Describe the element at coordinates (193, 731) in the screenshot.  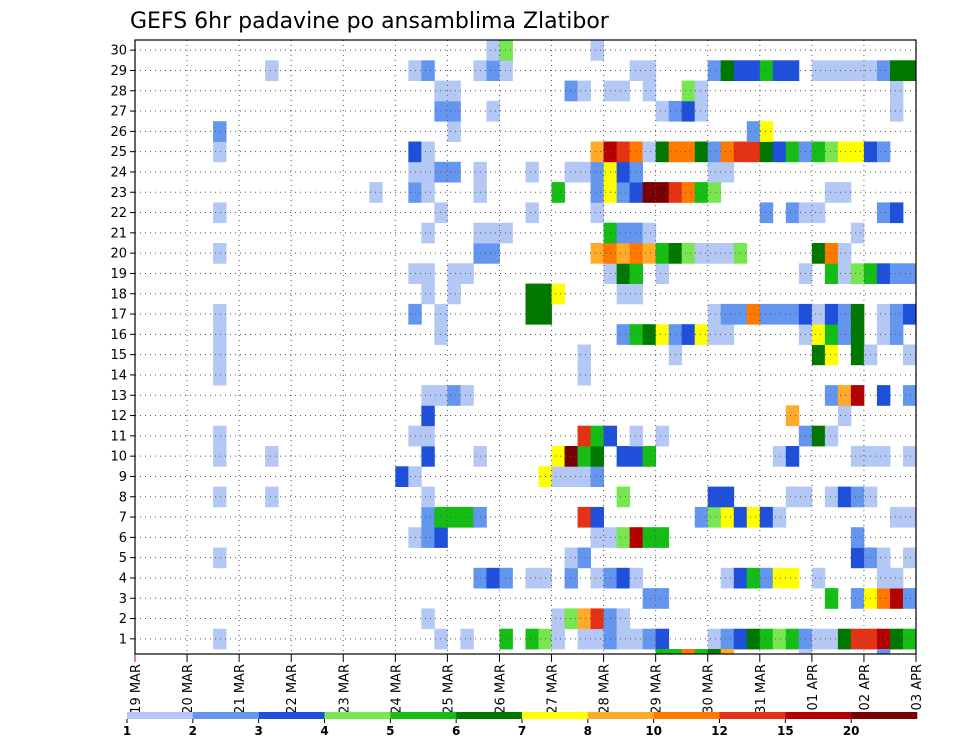
I see `legend-label: 2` at that location.